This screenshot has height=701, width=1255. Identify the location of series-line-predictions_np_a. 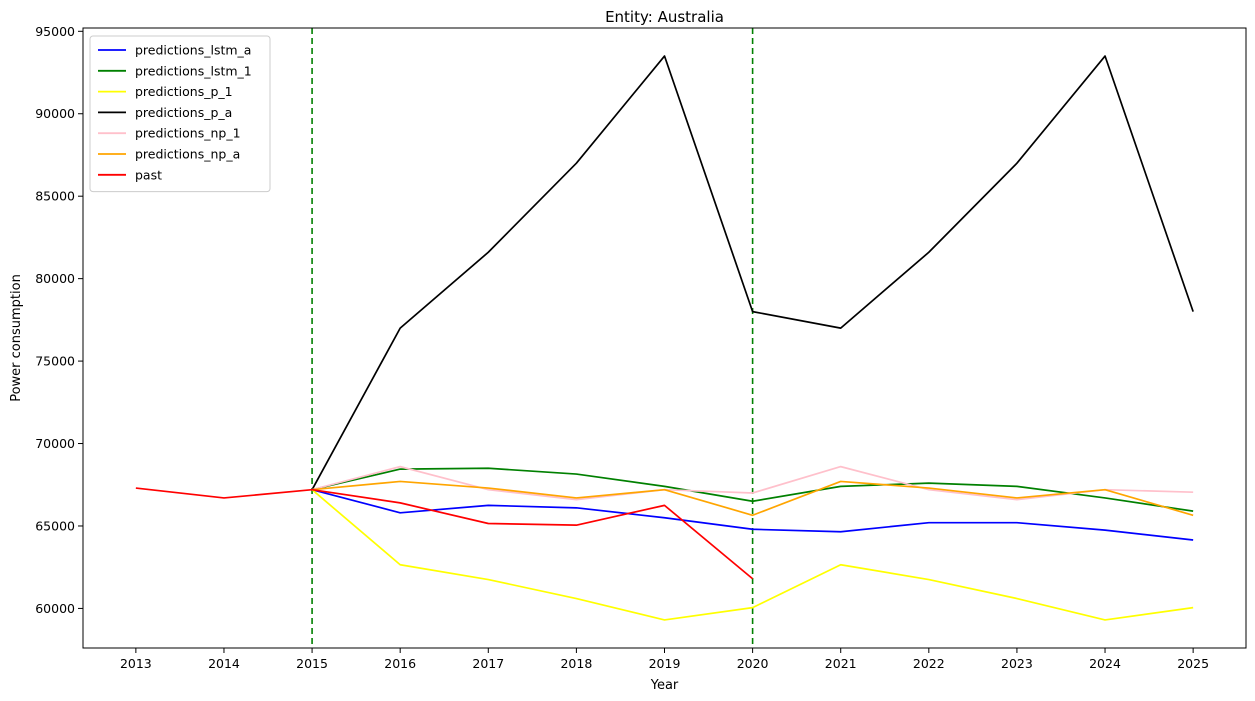
(753, 498).